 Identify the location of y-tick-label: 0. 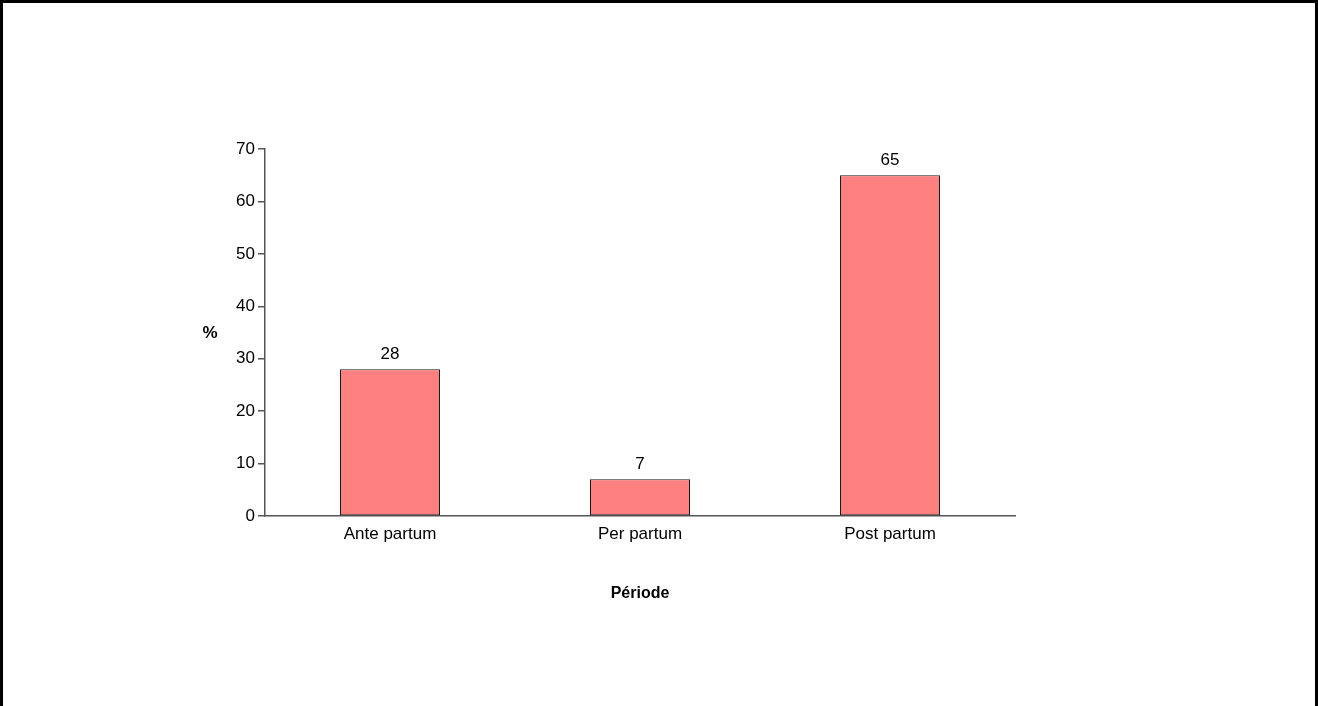
(250, 515).